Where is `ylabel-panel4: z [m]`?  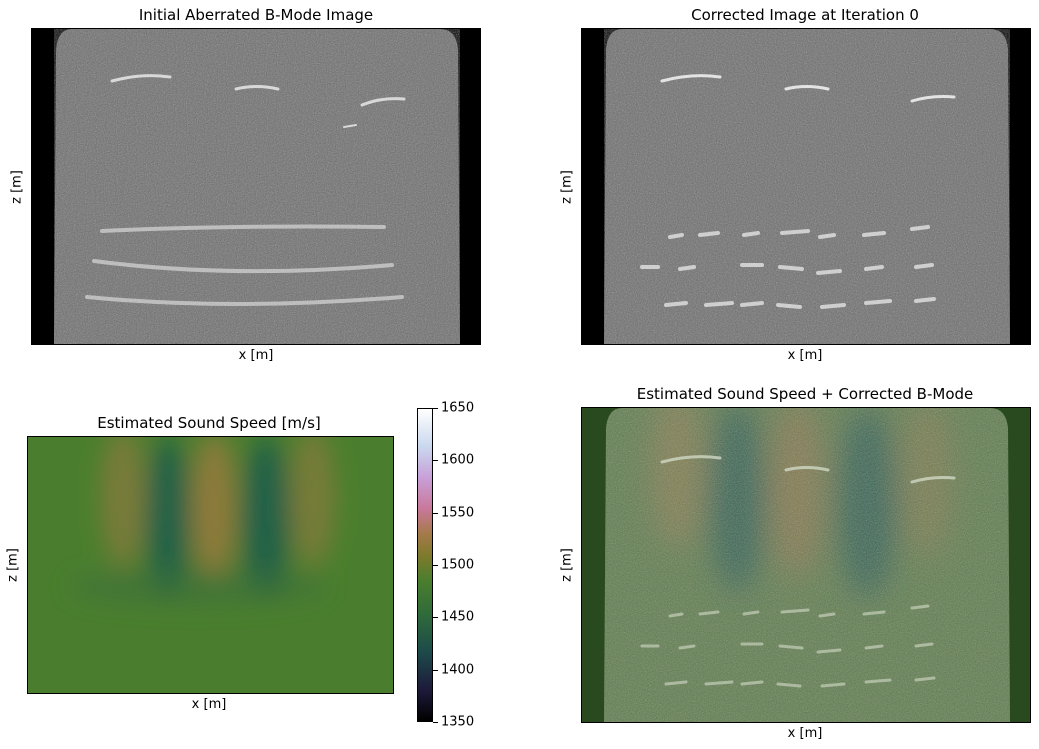
ylabel-panel4: z [m] is located at coordinates (567, 565).